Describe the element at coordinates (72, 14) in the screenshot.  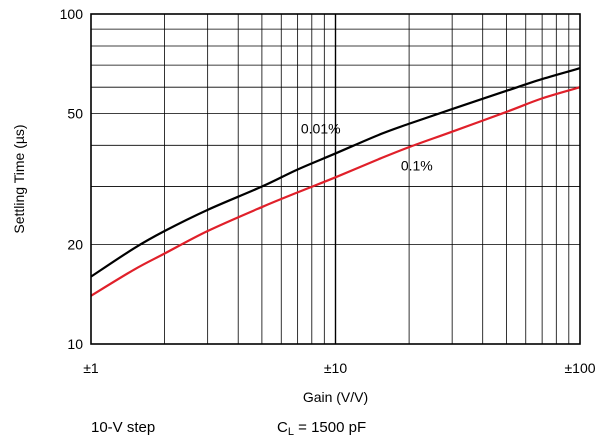
I see `y-tick-label: 100` at that location.